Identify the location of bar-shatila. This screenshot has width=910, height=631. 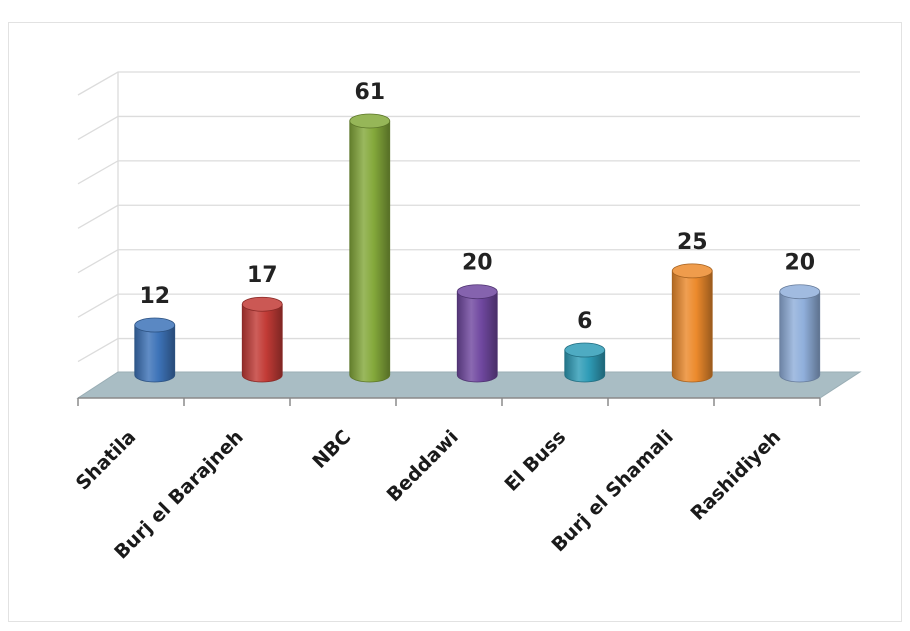
(155, 350).